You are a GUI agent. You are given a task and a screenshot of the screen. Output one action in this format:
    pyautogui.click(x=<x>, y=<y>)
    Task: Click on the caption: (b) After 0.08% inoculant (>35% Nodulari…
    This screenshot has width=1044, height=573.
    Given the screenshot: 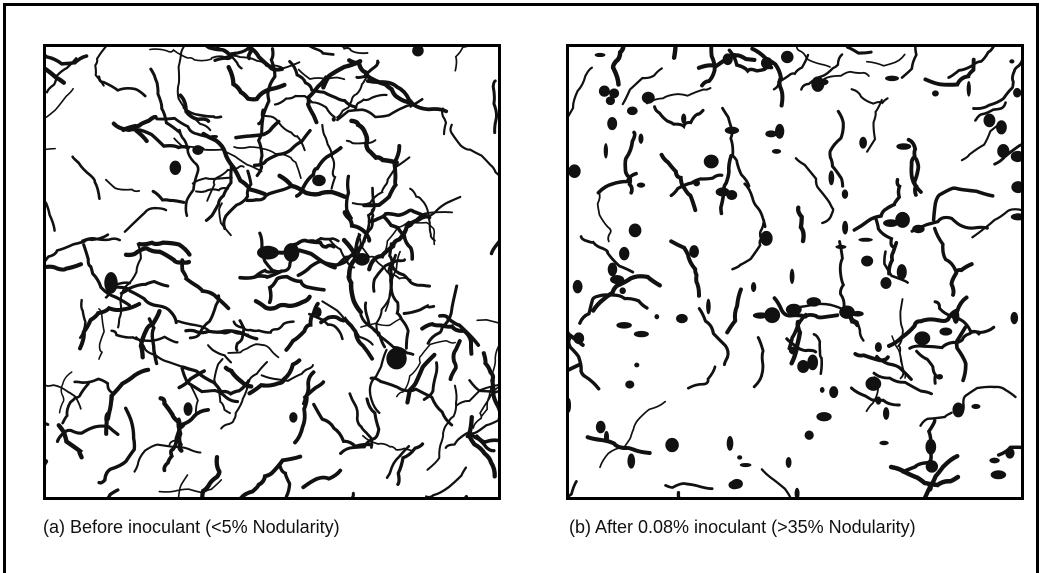 What is the action you would take?
    pyautogui.click(x=742, y=527)
    